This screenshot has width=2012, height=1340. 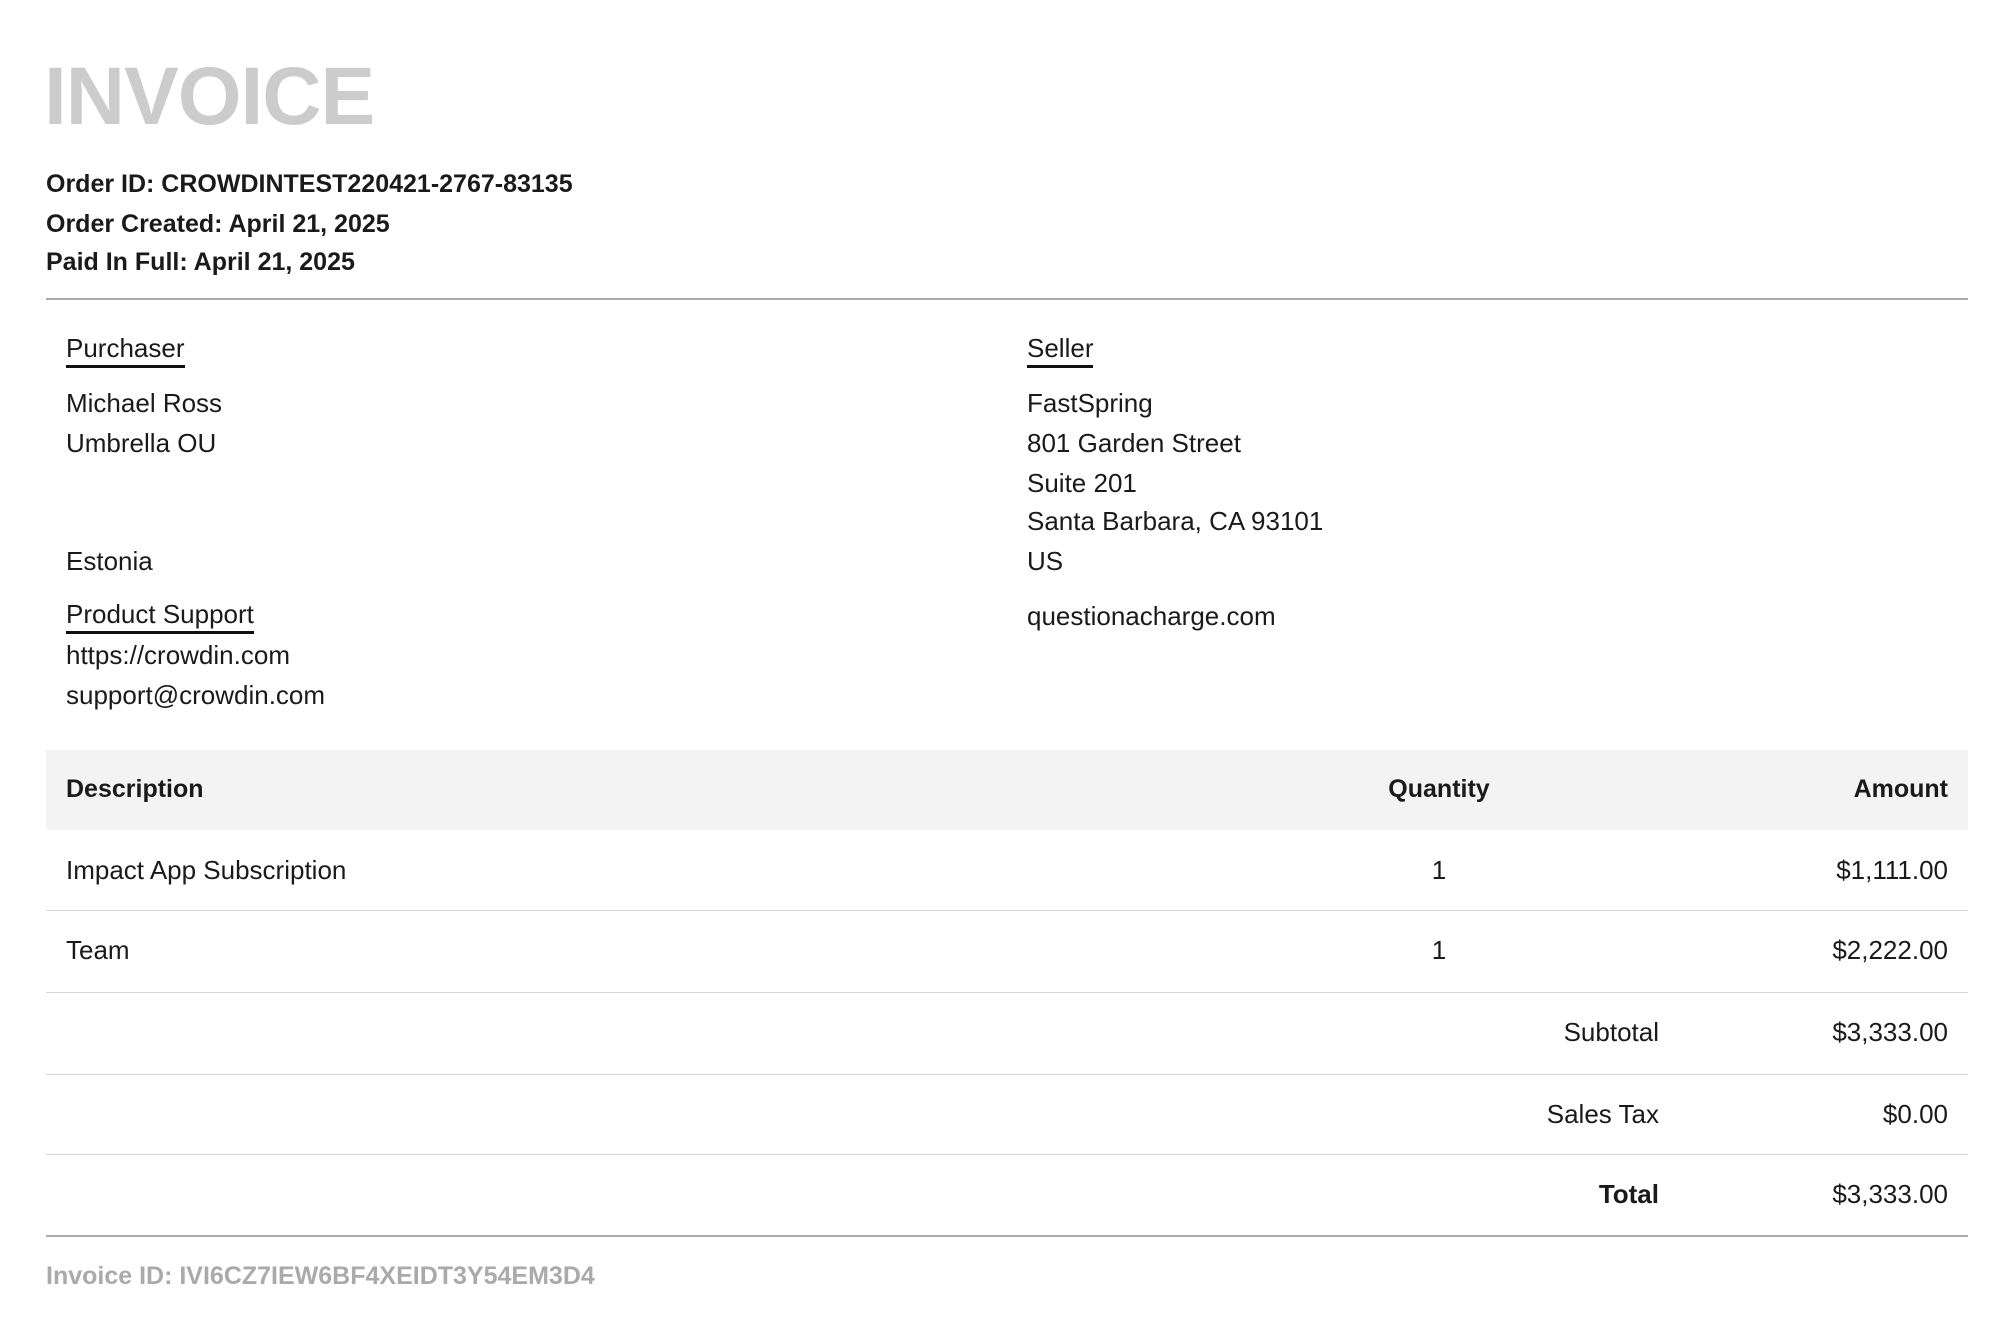 I want to click on purchaser-label: Purchaser, so click(x=125, y=350).